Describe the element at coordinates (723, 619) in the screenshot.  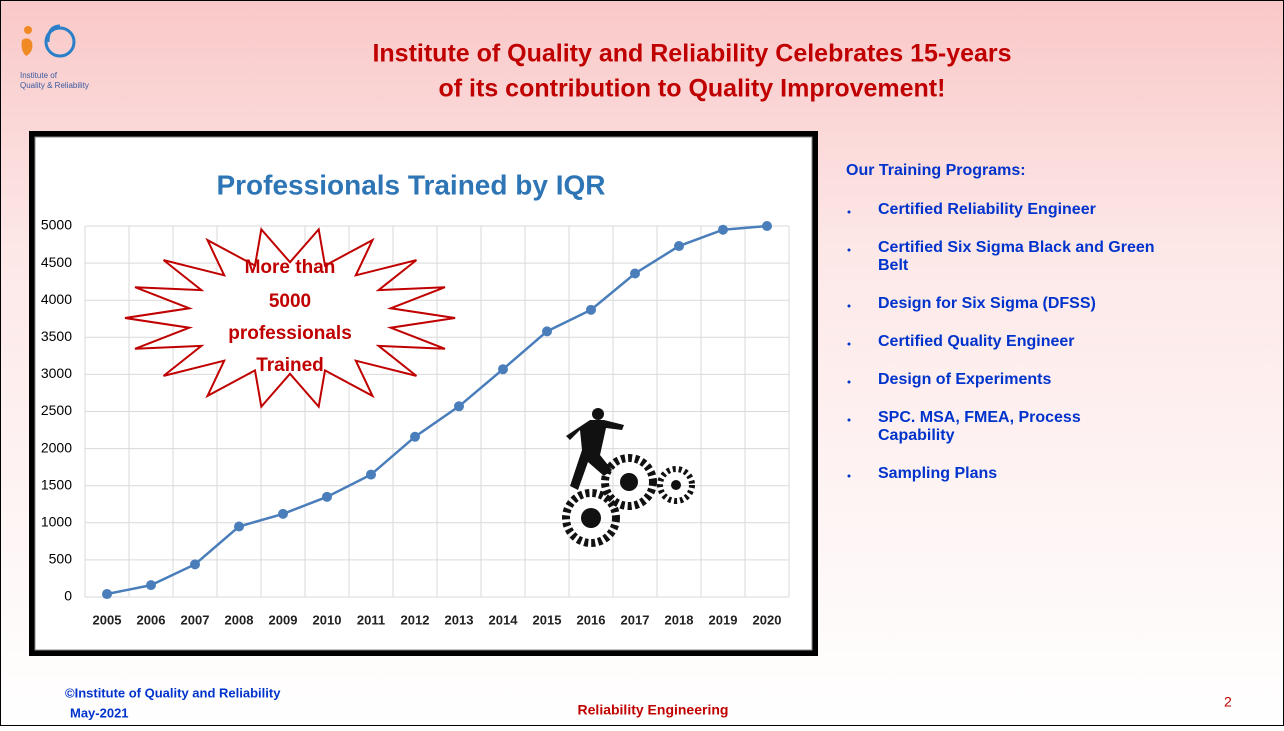
I see `x-tick-label: 2019` at that location.